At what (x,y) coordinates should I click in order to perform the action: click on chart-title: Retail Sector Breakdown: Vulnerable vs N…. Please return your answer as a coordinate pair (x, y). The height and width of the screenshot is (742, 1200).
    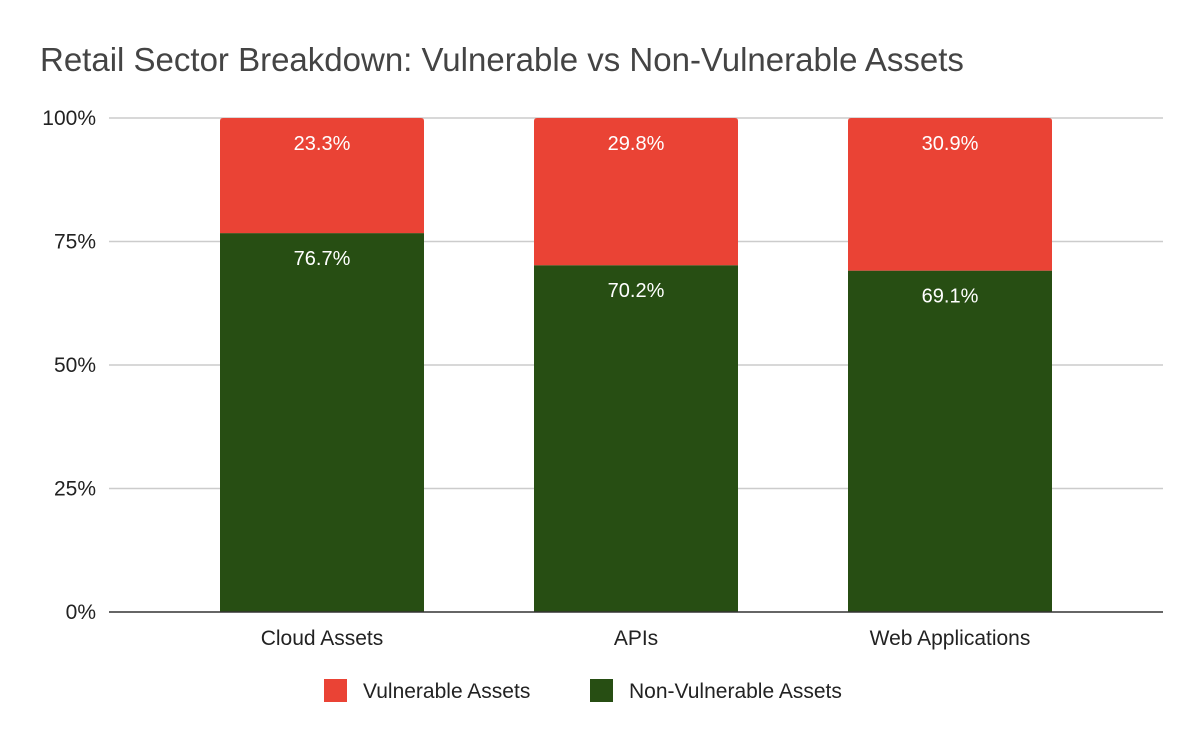
    Looking at the image, I should click on (502, 59).